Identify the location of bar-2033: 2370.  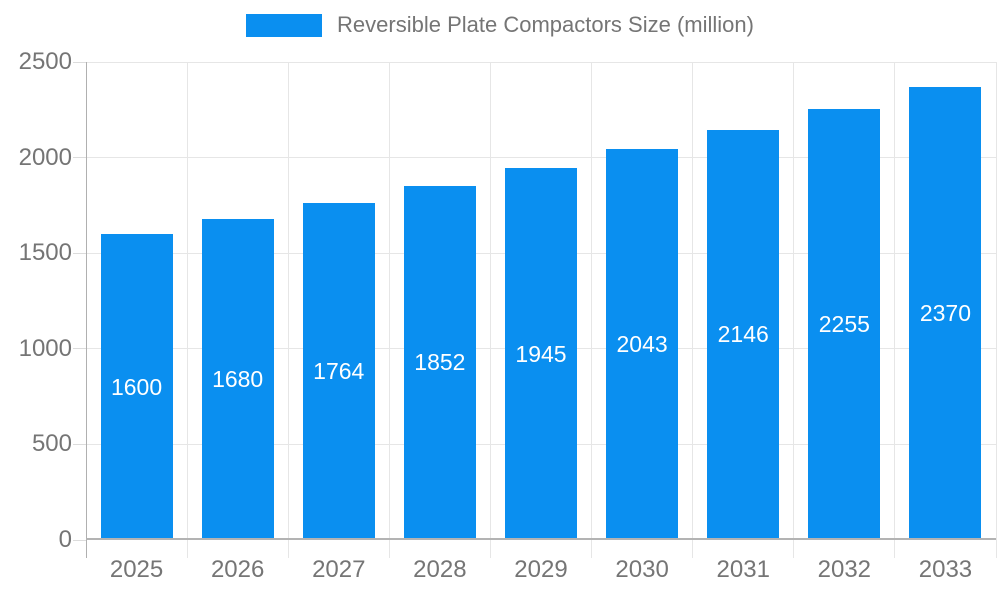
(945, 313).